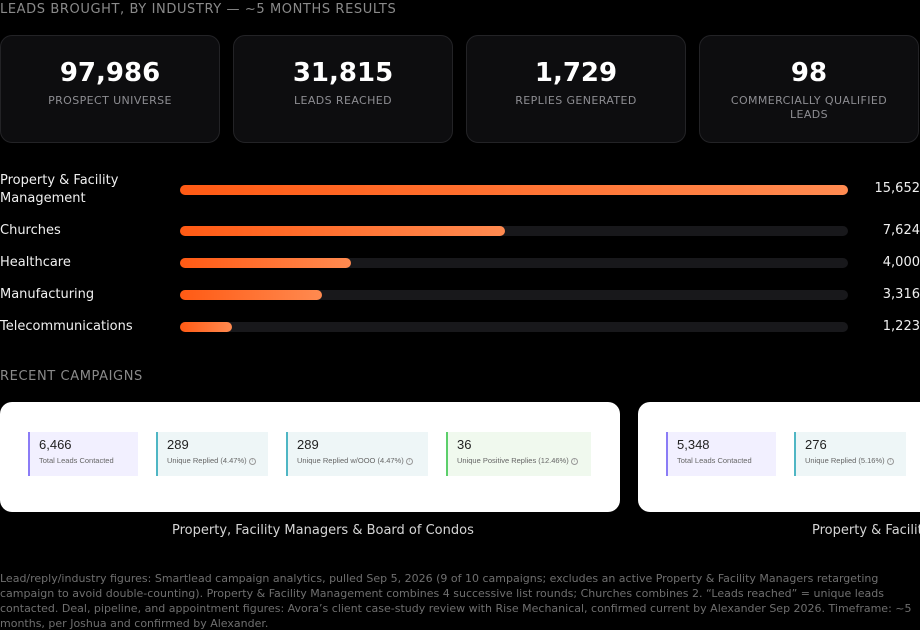 The height and width of the screenshot is (630, 920). What do you see at coordinates (866, 530) in the screenshot?
I see `campaign-caption: Property & Facility` at bounding box center [866, 530].